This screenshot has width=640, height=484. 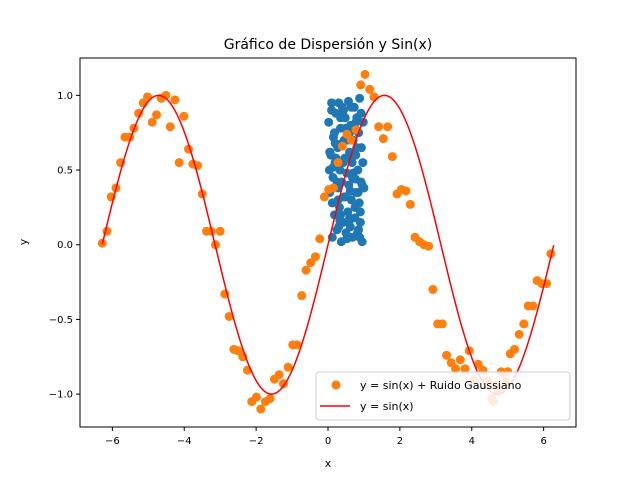 I want to click on x-tick-label: −4, so click(x=184, y=441).